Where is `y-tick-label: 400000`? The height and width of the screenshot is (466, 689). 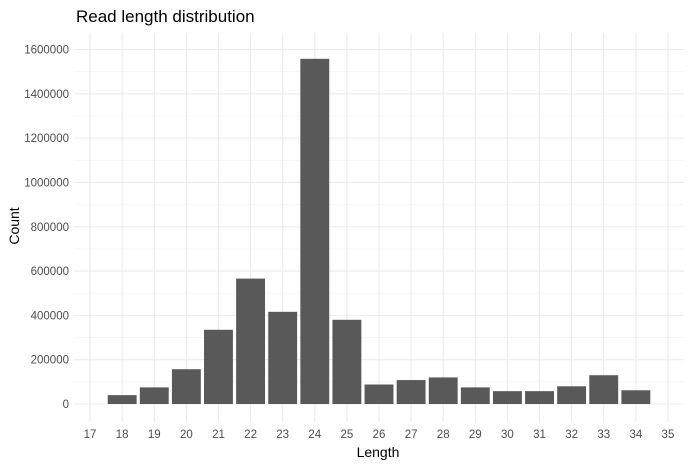 y-tick-label: 400000 is located at coordinates (50, 316).